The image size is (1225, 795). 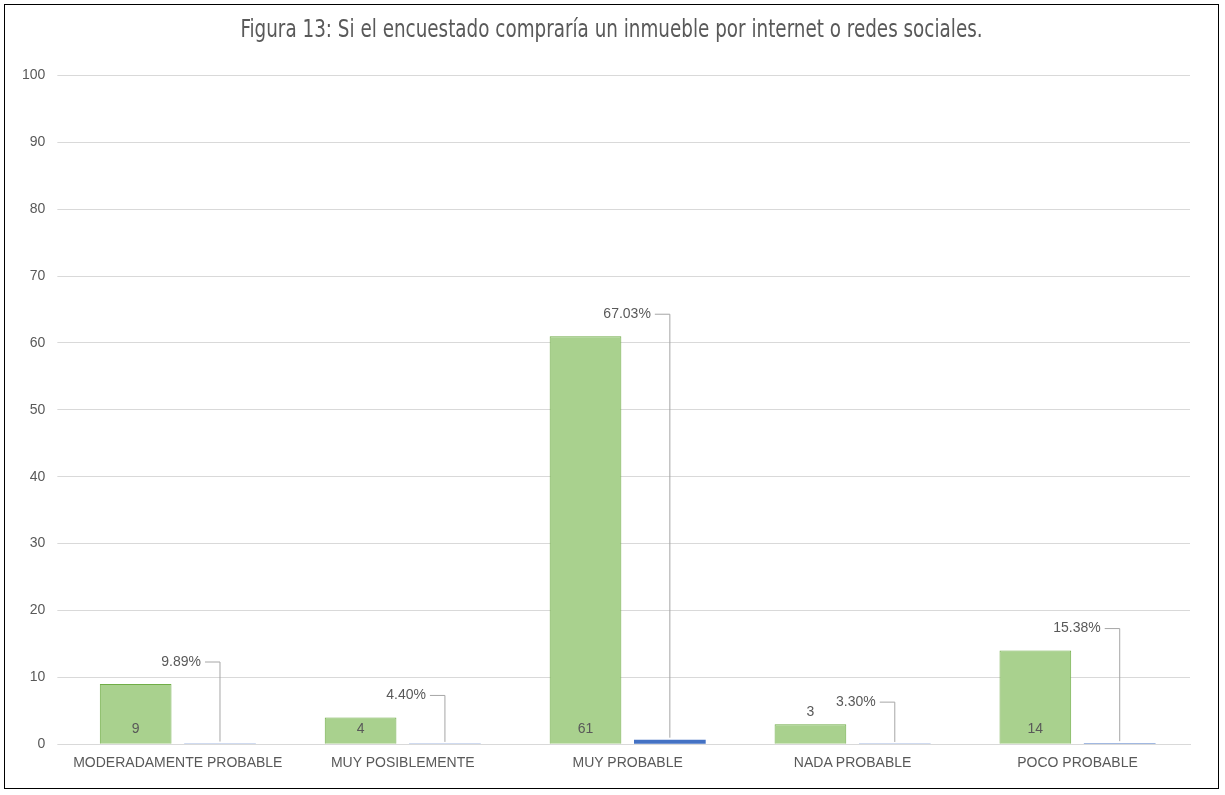 I want to click on y-tick-label: 80, so click(x=37, y=208).